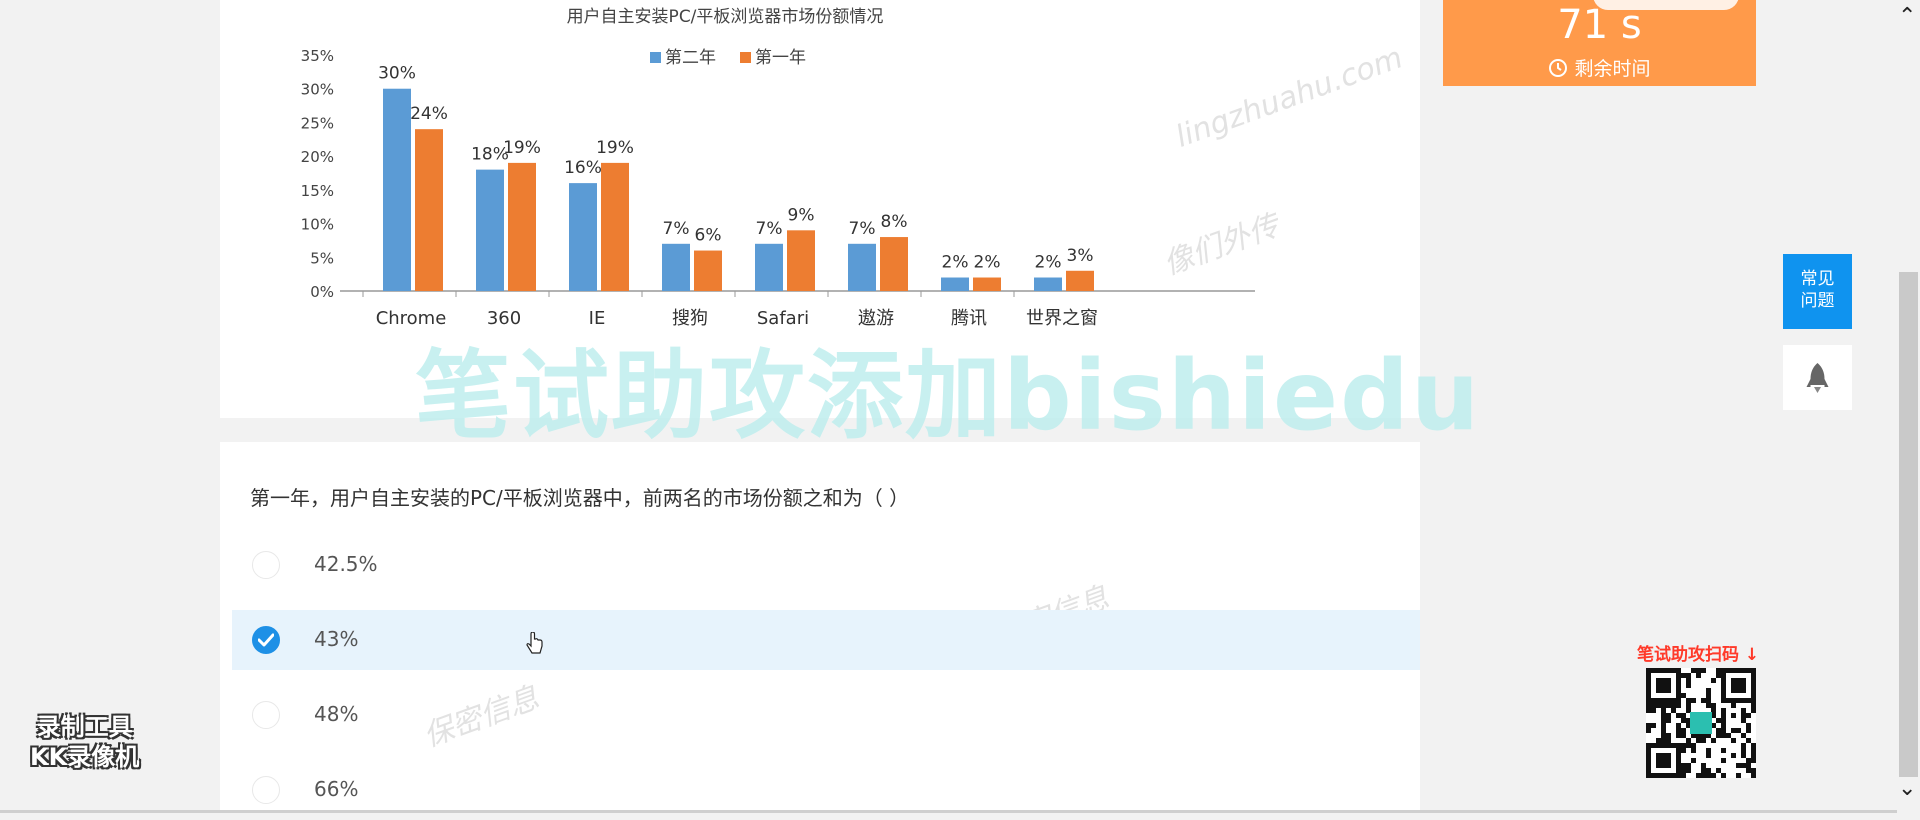  Describe the element at coordinates (690, 58) in the screenshot. I see `legend-label: 第二年` at that location.